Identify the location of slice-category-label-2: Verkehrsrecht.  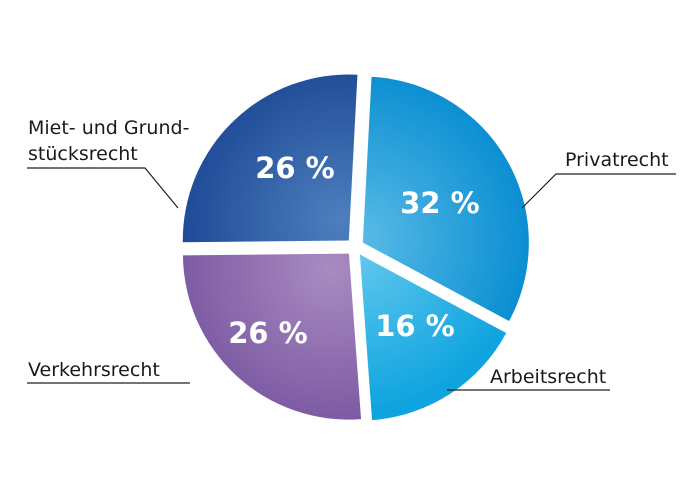
(94, 370).